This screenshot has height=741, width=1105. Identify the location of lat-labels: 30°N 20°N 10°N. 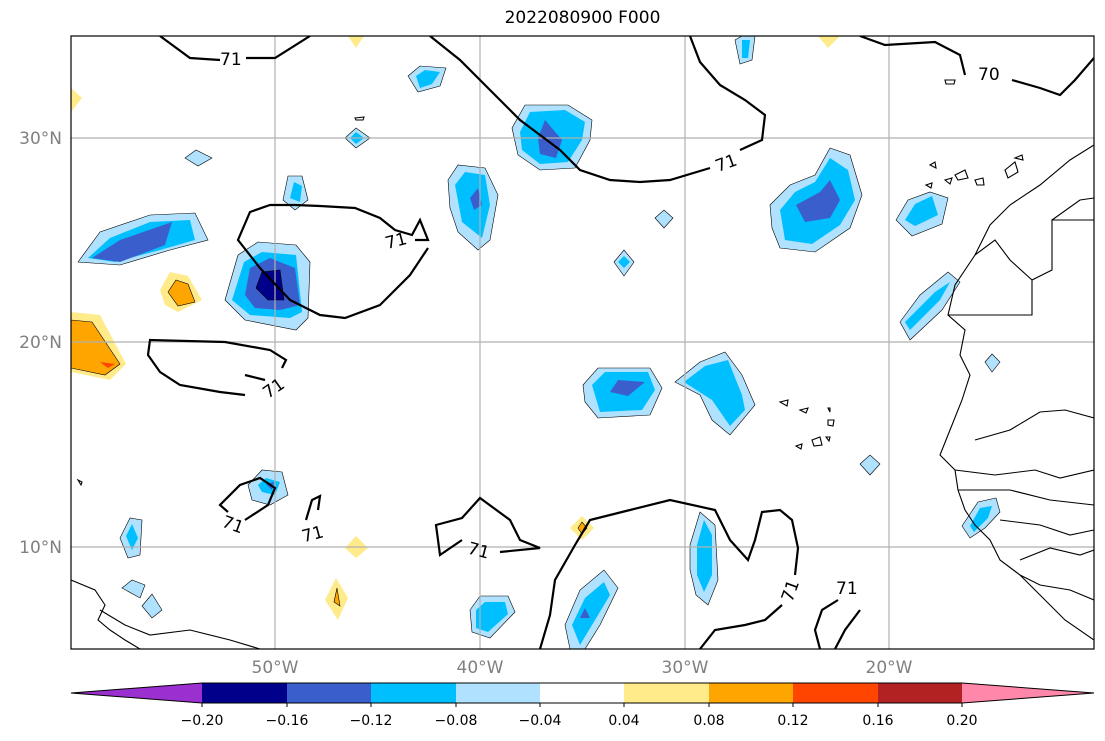
(40, 343).